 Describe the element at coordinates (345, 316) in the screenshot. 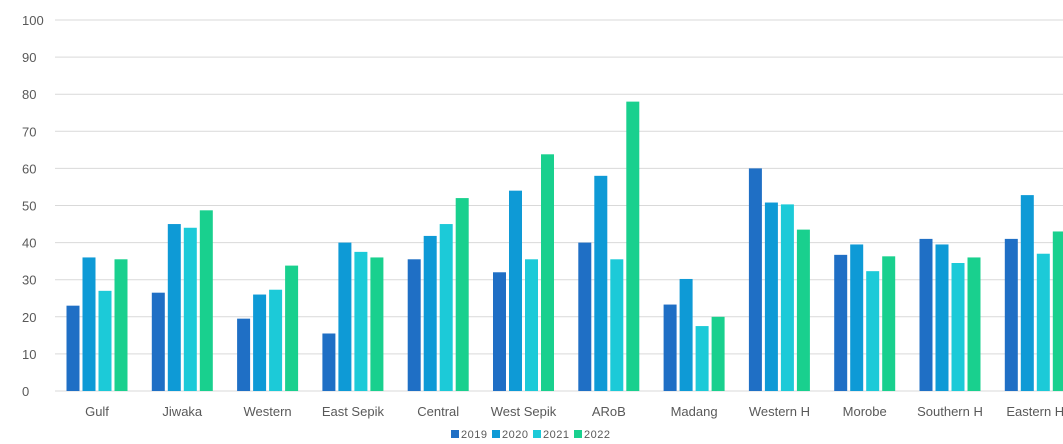

I see `bar-east-sepik-2020` at that location.